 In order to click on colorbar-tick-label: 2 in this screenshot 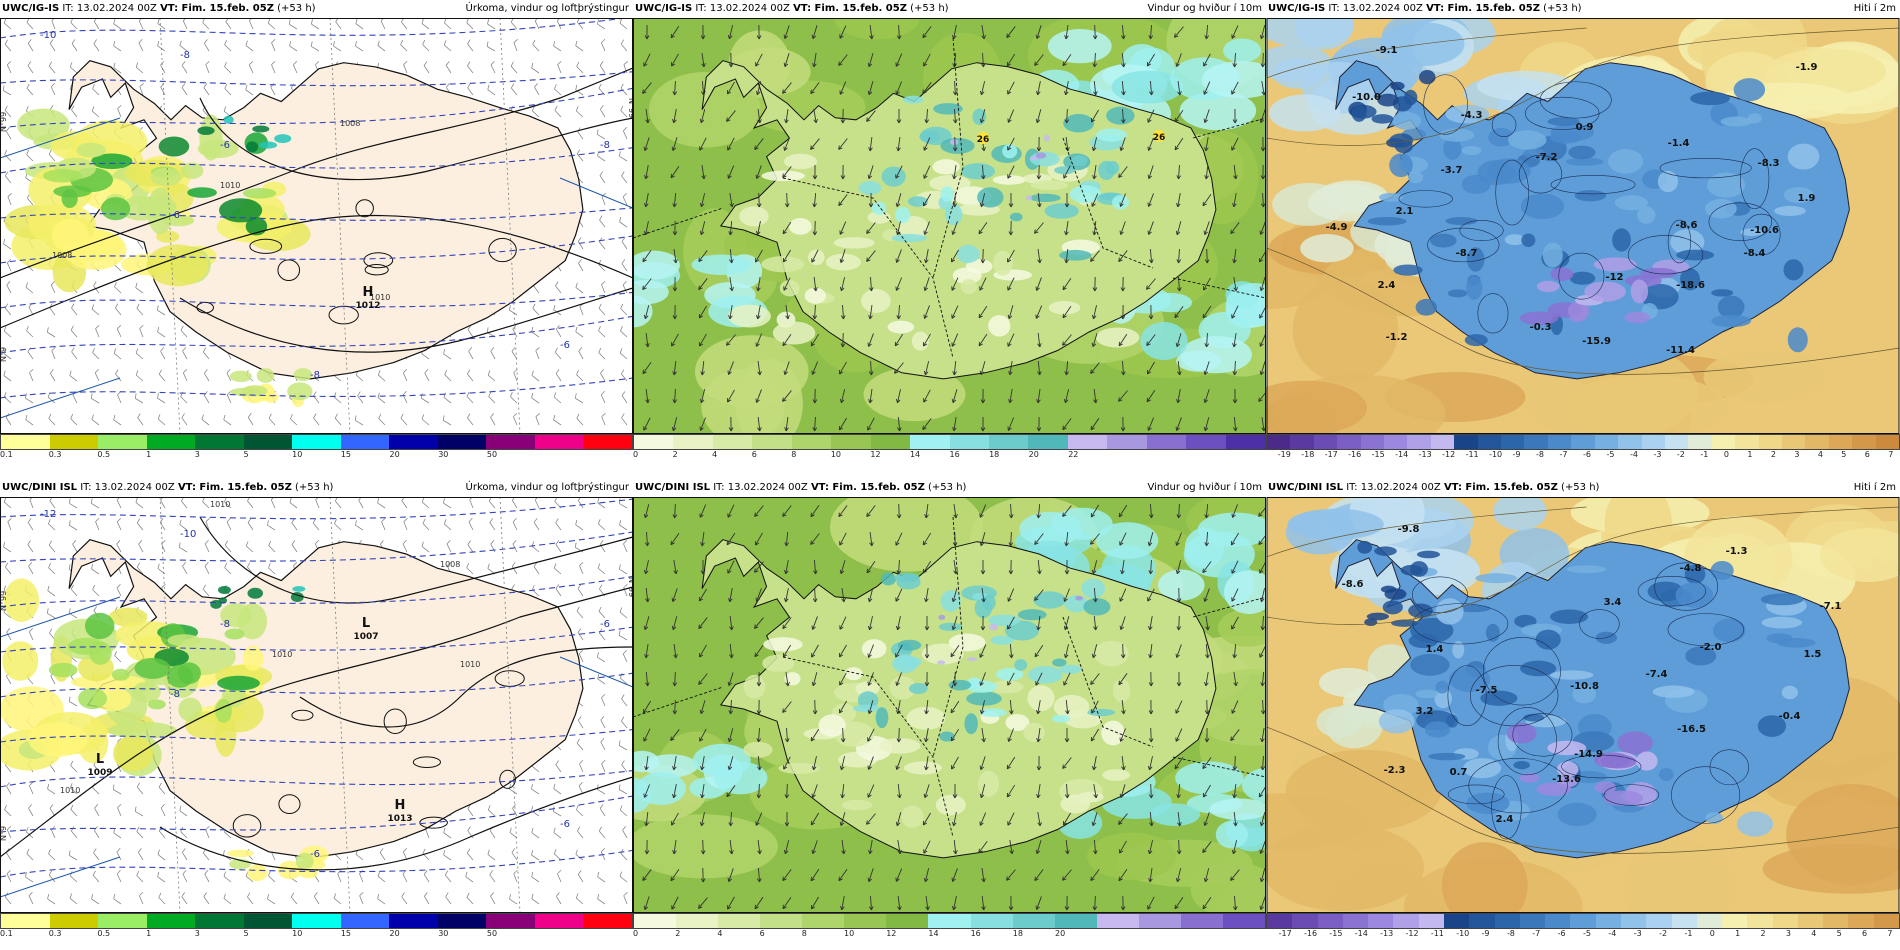, I will do `click(678, 933)`.